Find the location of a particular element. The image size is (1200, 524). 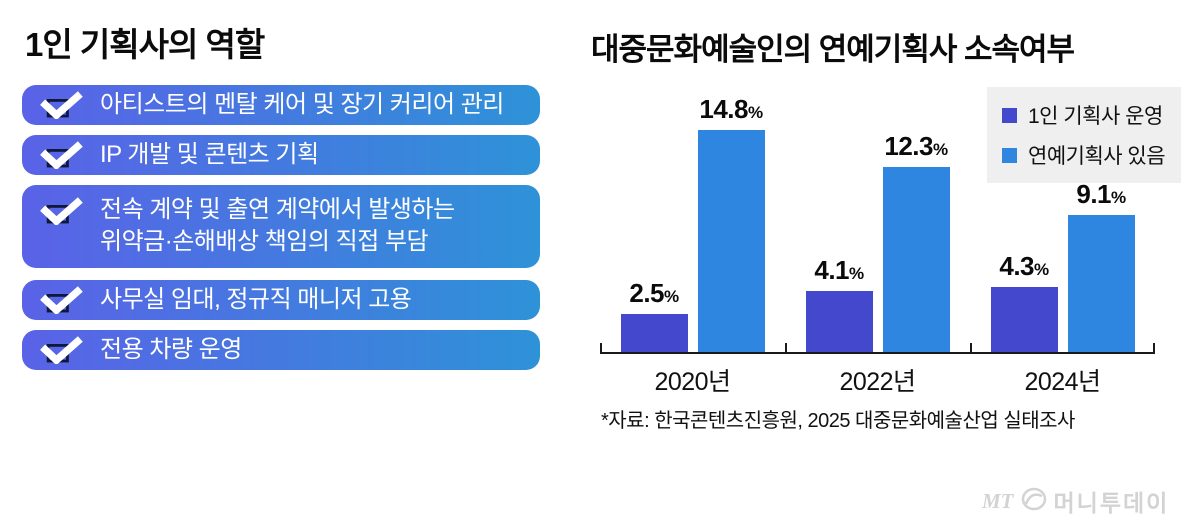

chart-title: 대중문화예술인의 연예기획사 소속여부 is located at coordinates (833, 49).